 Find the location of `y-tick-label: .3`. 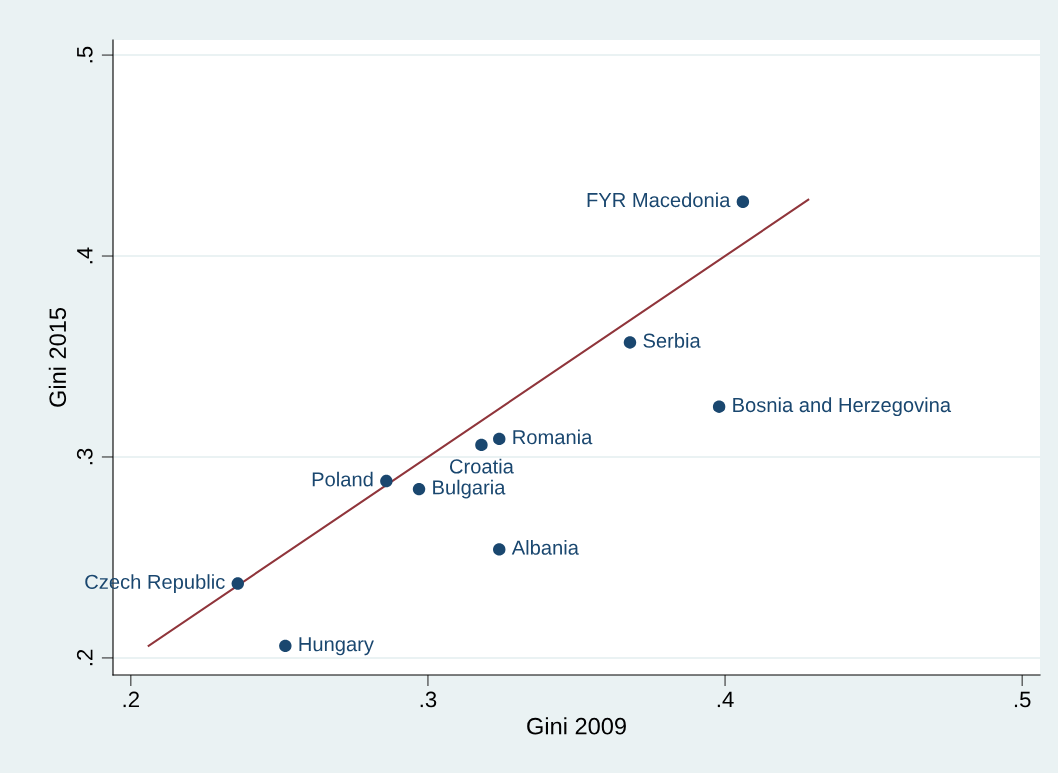

y-tick-label: .3 is located at coordinates (84, 456).